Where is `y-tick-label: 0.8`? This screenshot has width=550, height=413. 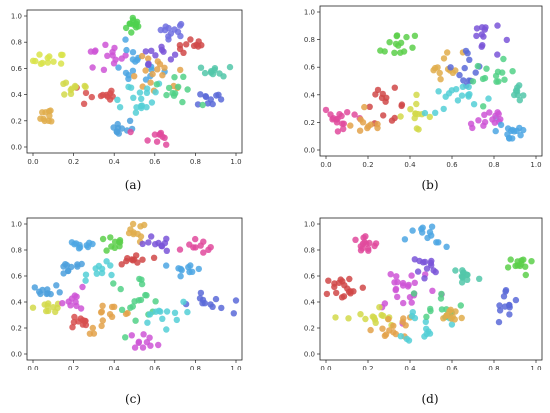 y-tick-label: 0.8 is located at coordinates (309, 251).